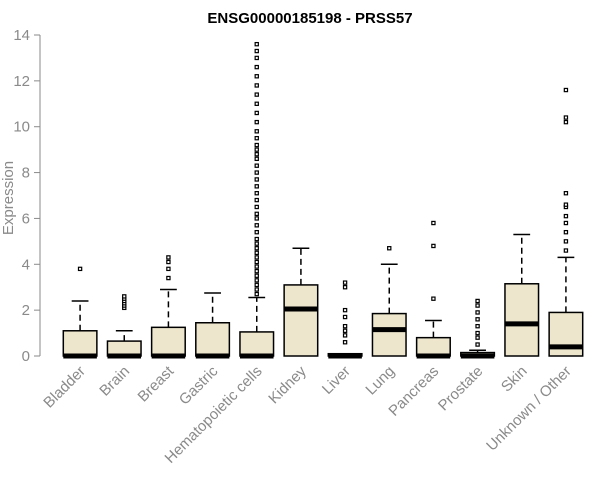  Describe the element at coordinates (26, 356) in the screenshot. I see `y-tick-label: 0` at that location.